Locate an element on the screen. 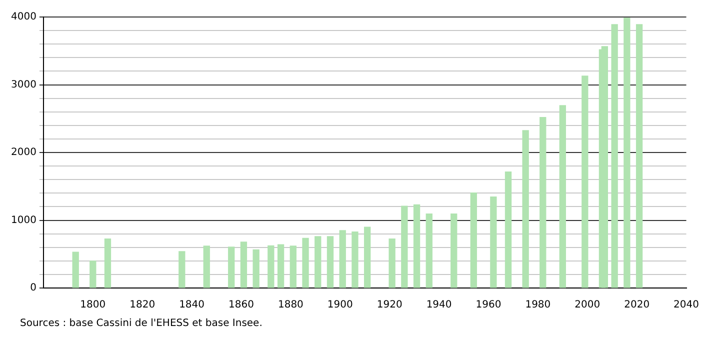 This screenshot has width=710, height=340. x-tick-label: 1880 is located at coordinates (291, 305).